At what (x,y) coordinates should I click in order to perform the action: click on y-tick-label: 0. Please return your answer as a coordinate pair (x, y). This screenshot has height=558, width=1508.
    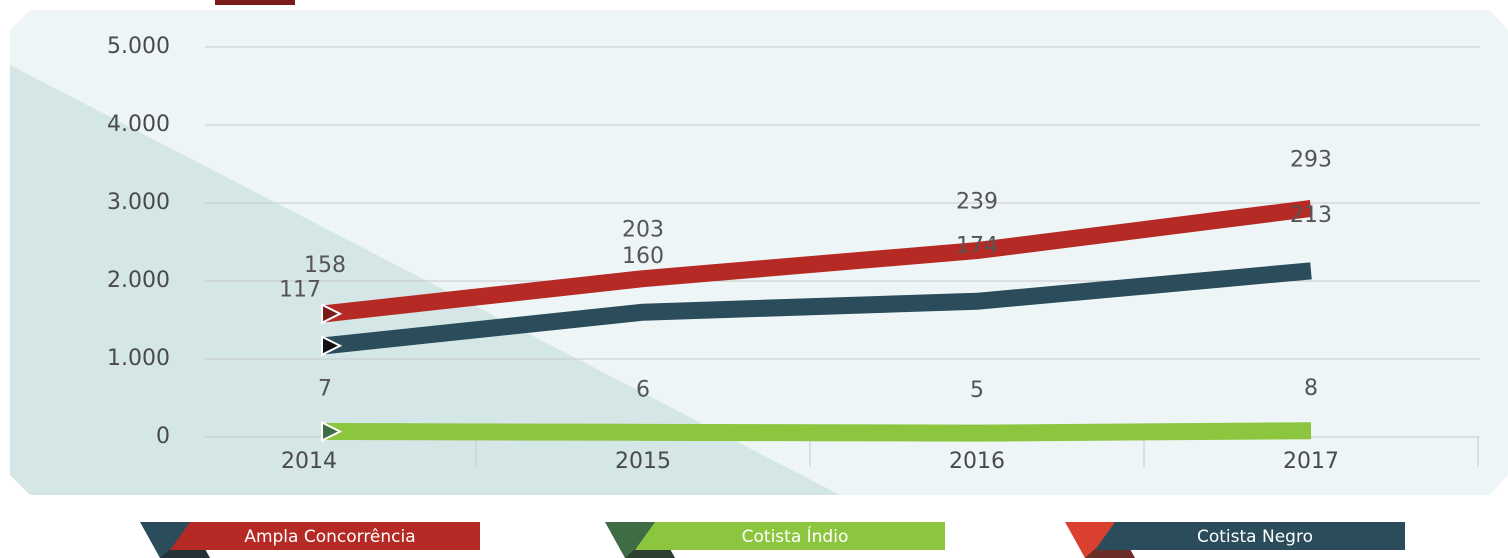
    Looking at the image, I should click on (163, 436).